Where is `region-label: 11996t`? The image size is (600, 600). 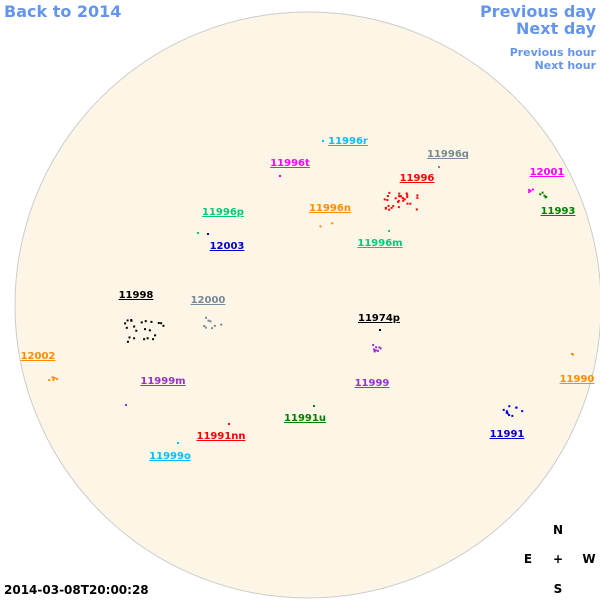 region-label: 11996t is located at coordinates (290, 163).